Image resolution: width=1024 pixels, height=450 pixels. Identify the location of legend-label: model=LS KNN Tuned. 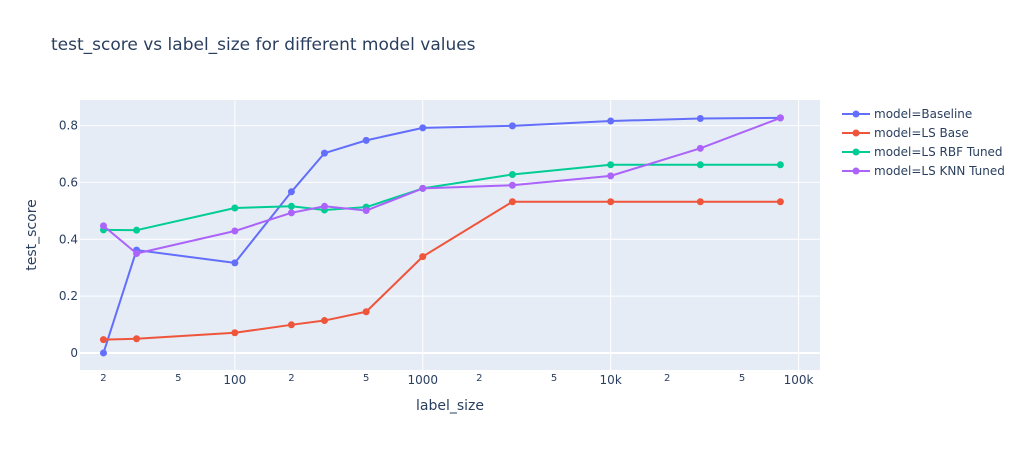
(939, 171).